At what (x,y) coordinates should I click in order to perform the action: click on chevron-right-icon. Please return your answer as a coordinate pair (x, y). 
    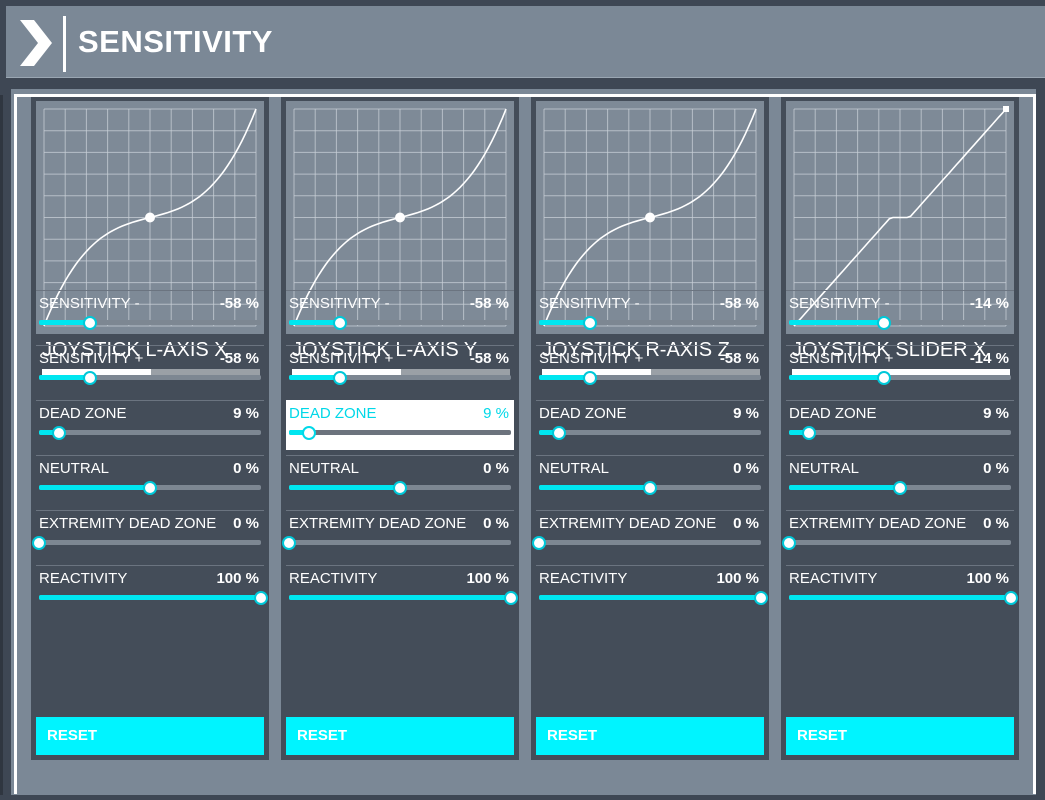
    Looking at the image, I should click on (36, 43).